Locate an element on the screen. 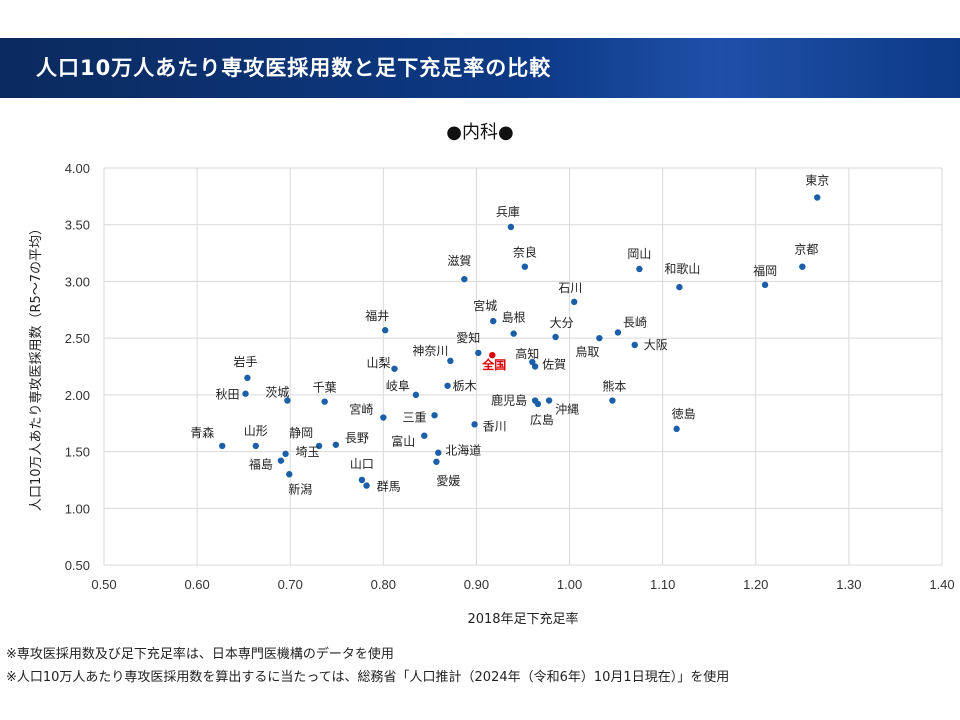 The image size is (960, 720). y-tick-label: 2.00 is located at coordinates (77, 395).